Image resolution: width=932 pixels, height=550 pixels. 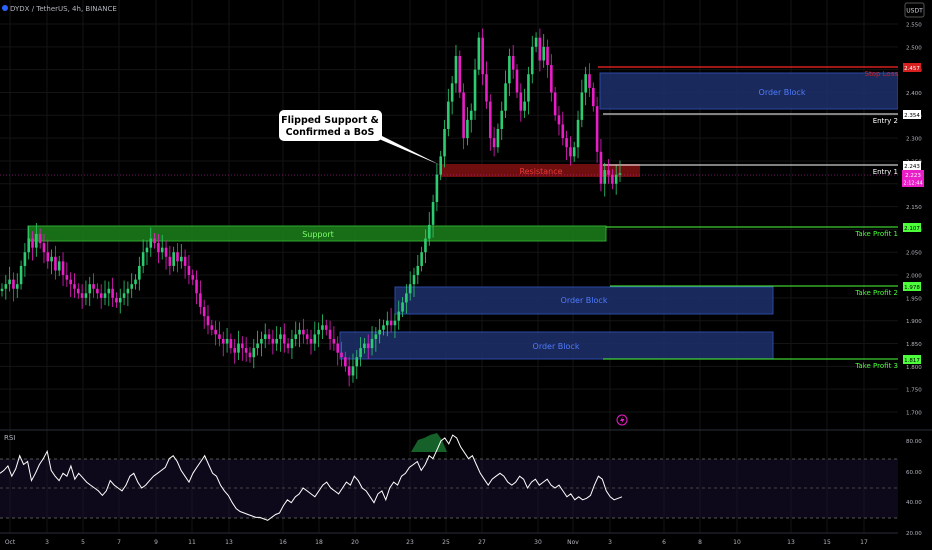 I want to click on time-tick-label: Nov, so click(x=573, y=542).